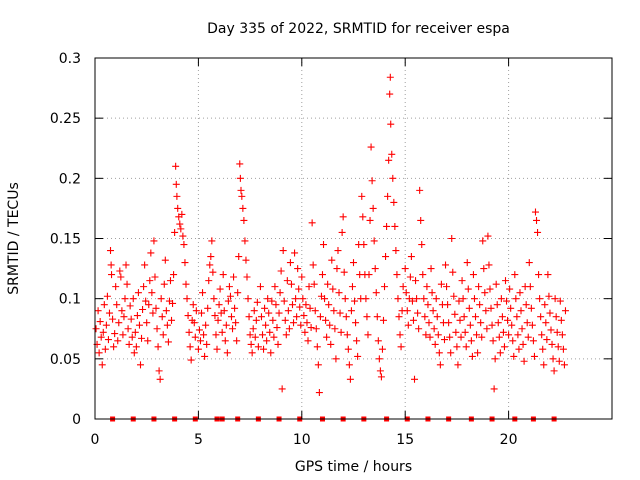 The image size is (640, 480). Describe the element at coordinates (509, 440) in the screenshot. I see `x-tick-label: 20` at that location.